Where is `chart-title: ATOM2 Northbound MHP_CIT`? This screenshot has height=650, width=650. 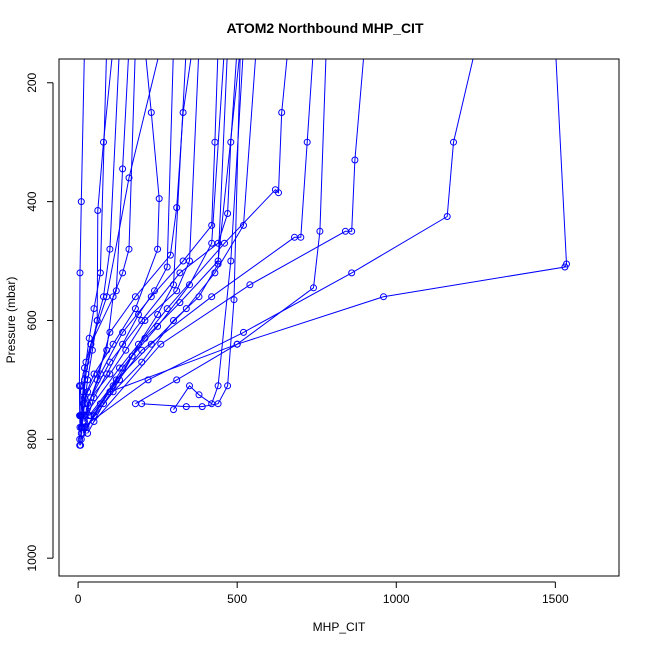 chart-title: ATOM2 Northbound MHP_CIT is located at coordinates (325, 28).